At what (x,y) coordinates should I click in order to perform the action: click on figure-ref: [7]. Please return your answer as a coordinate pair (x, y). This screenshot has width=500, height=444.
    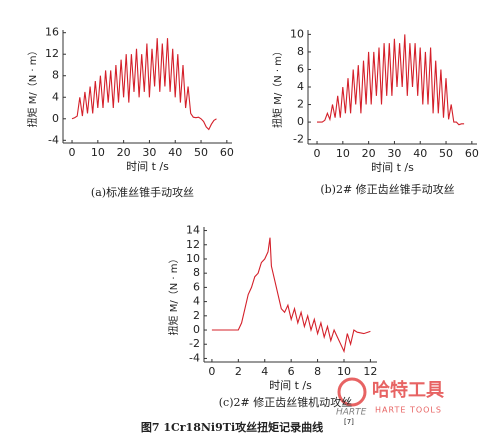
    Looking at the image, I should click on (349, 422).